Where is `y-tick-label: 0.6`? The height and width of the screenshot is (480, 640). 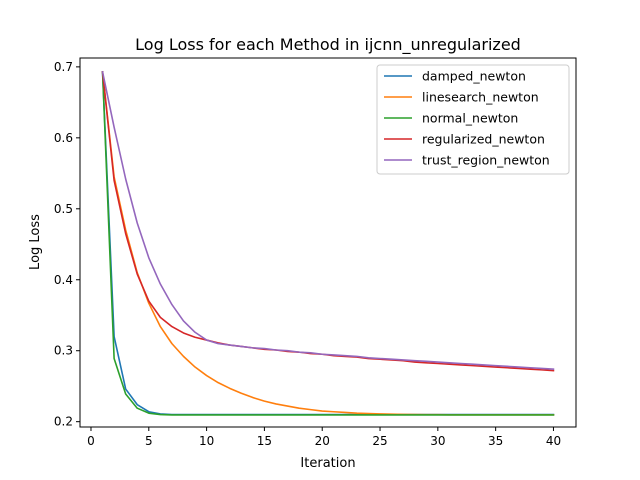 y-tick-label: 0.6 is located at coordinates (63, 138).